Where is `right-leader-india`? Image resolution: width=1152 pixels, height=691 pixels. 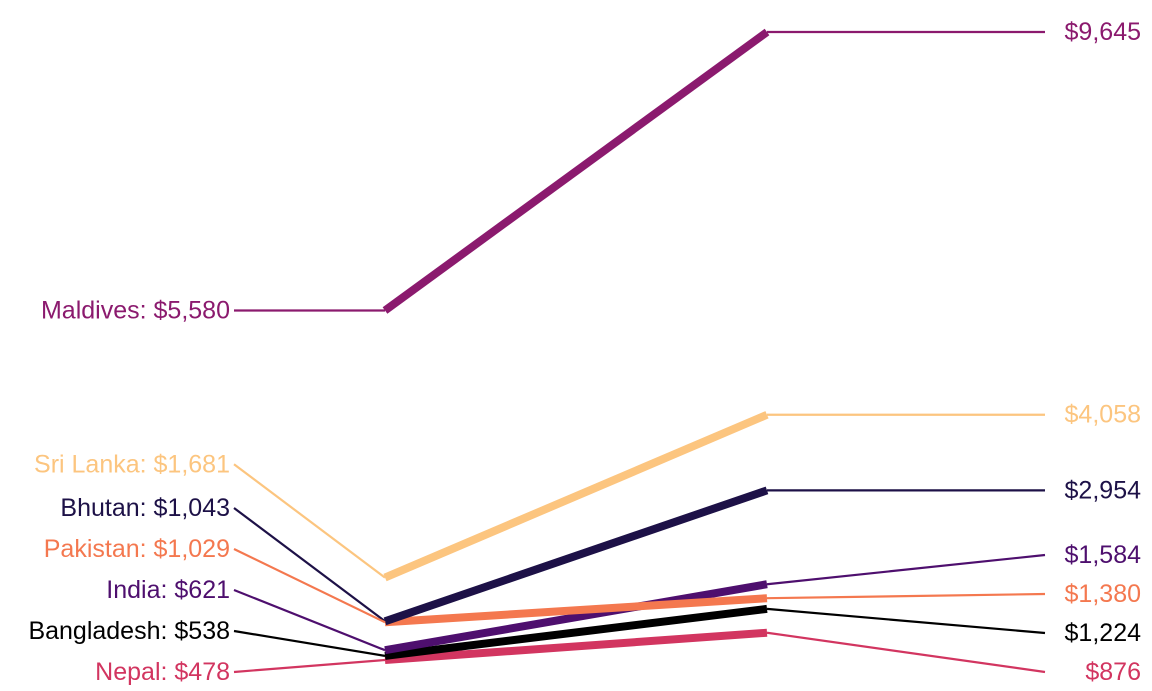
right-leader-india is located at coordinates (906, 569).